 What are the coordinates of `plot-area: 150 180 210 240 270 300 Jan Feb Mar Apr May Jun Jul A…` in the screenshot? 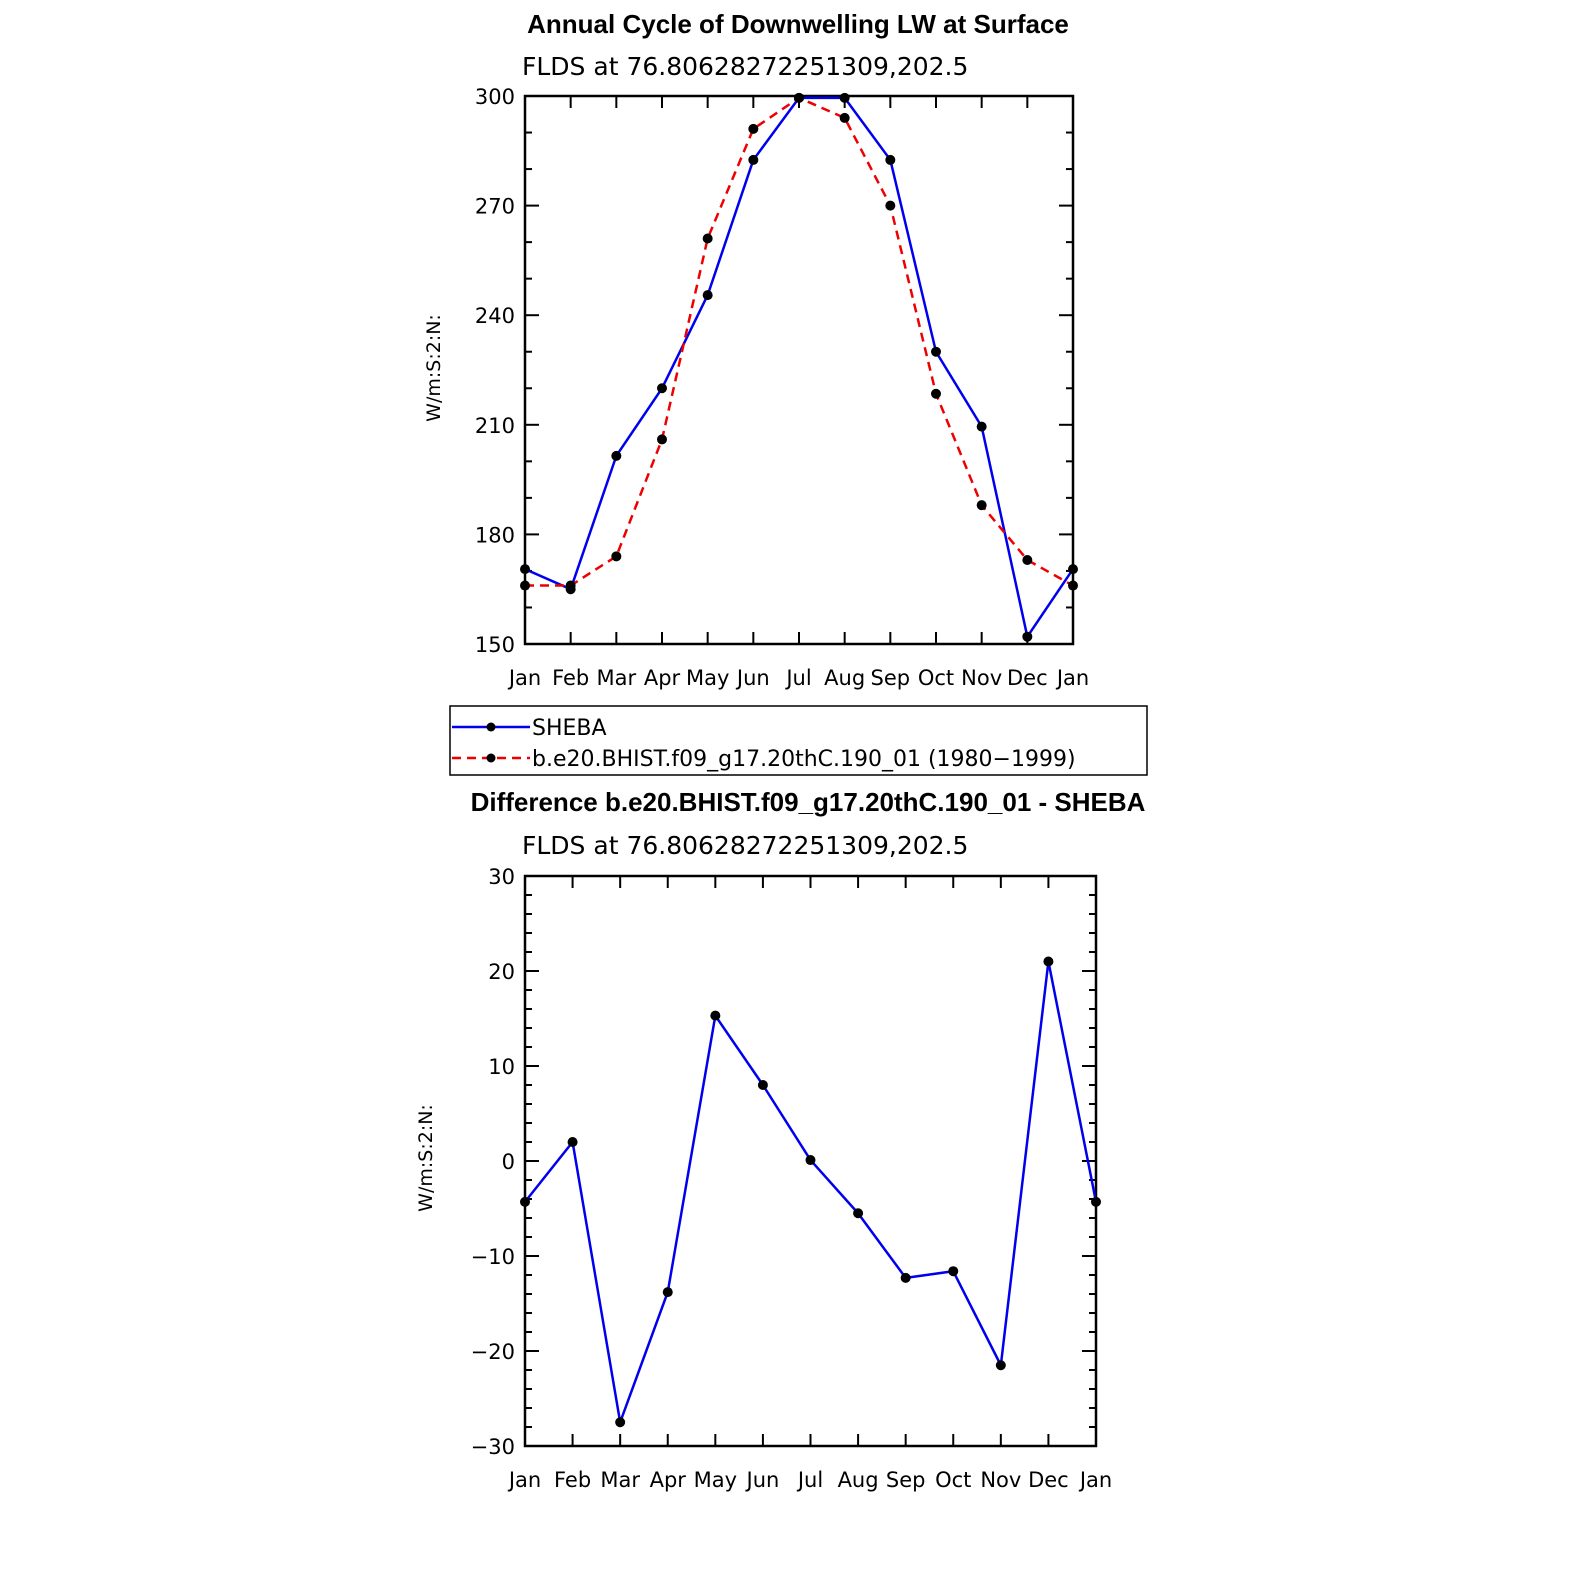 It's located at (782, 387).